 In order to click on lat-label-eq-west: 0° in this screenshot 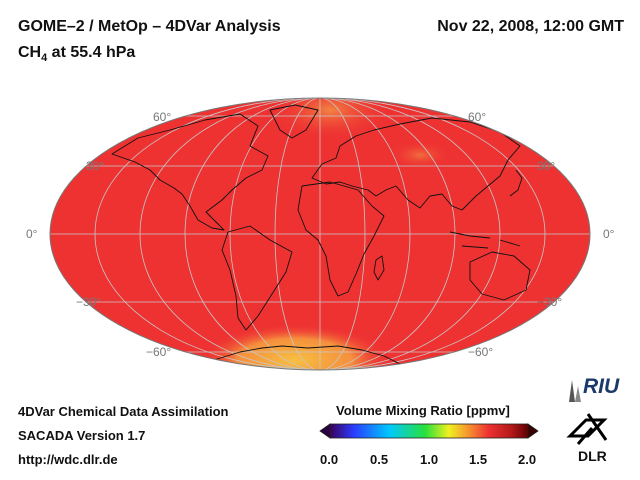, I will do `click(32, 234)`.